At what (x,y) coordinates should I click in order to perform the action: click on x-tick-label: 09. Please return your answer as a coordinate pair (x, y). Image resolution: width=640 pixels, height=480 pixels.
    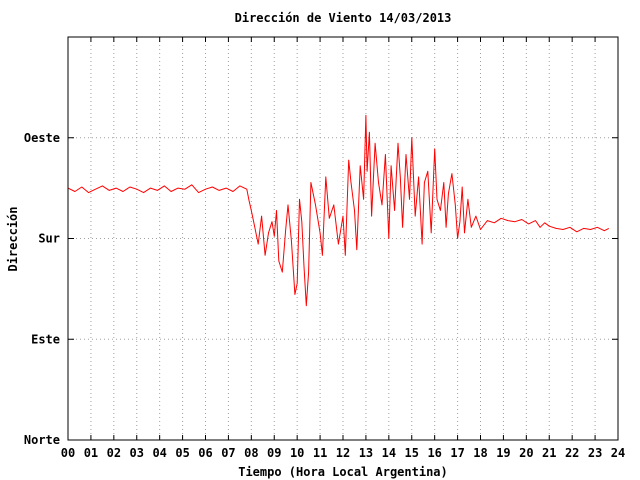
    Looking at the image, I should click on (274, 453).